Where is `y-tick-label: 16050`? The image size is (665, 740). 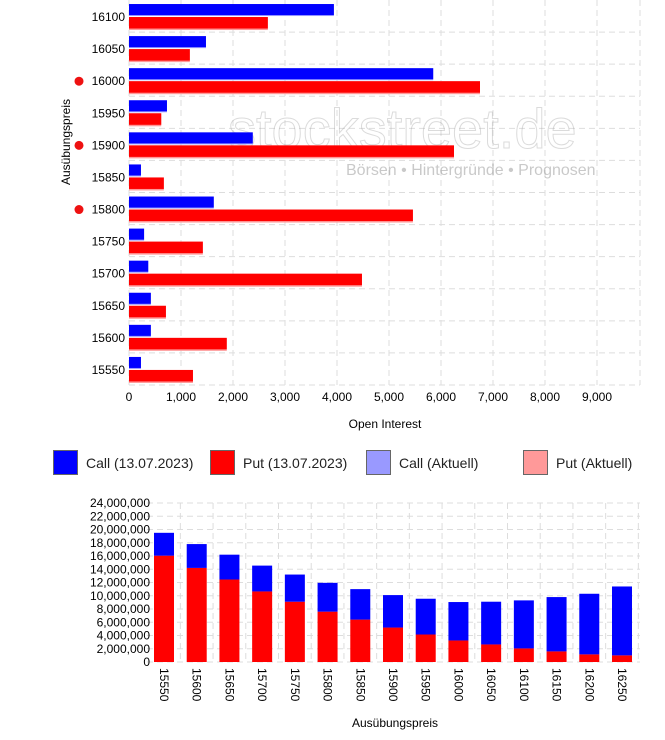
y-tick-label: 16050 is located at coordinates (109, 49).